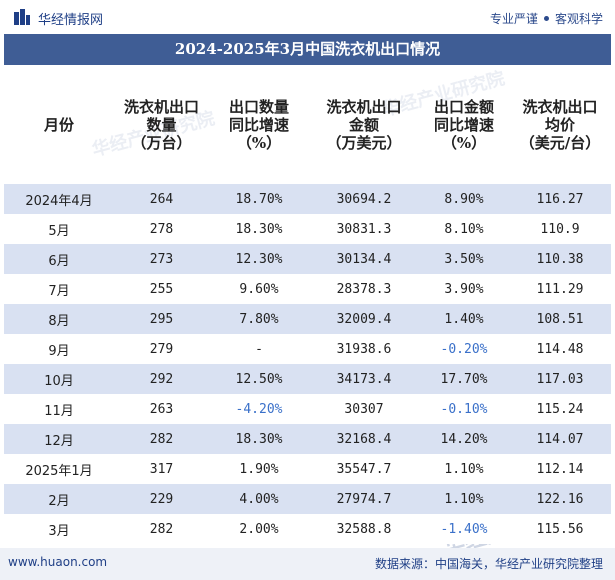  I want to click on amount-cell: 35547.7, so click(364, 469).